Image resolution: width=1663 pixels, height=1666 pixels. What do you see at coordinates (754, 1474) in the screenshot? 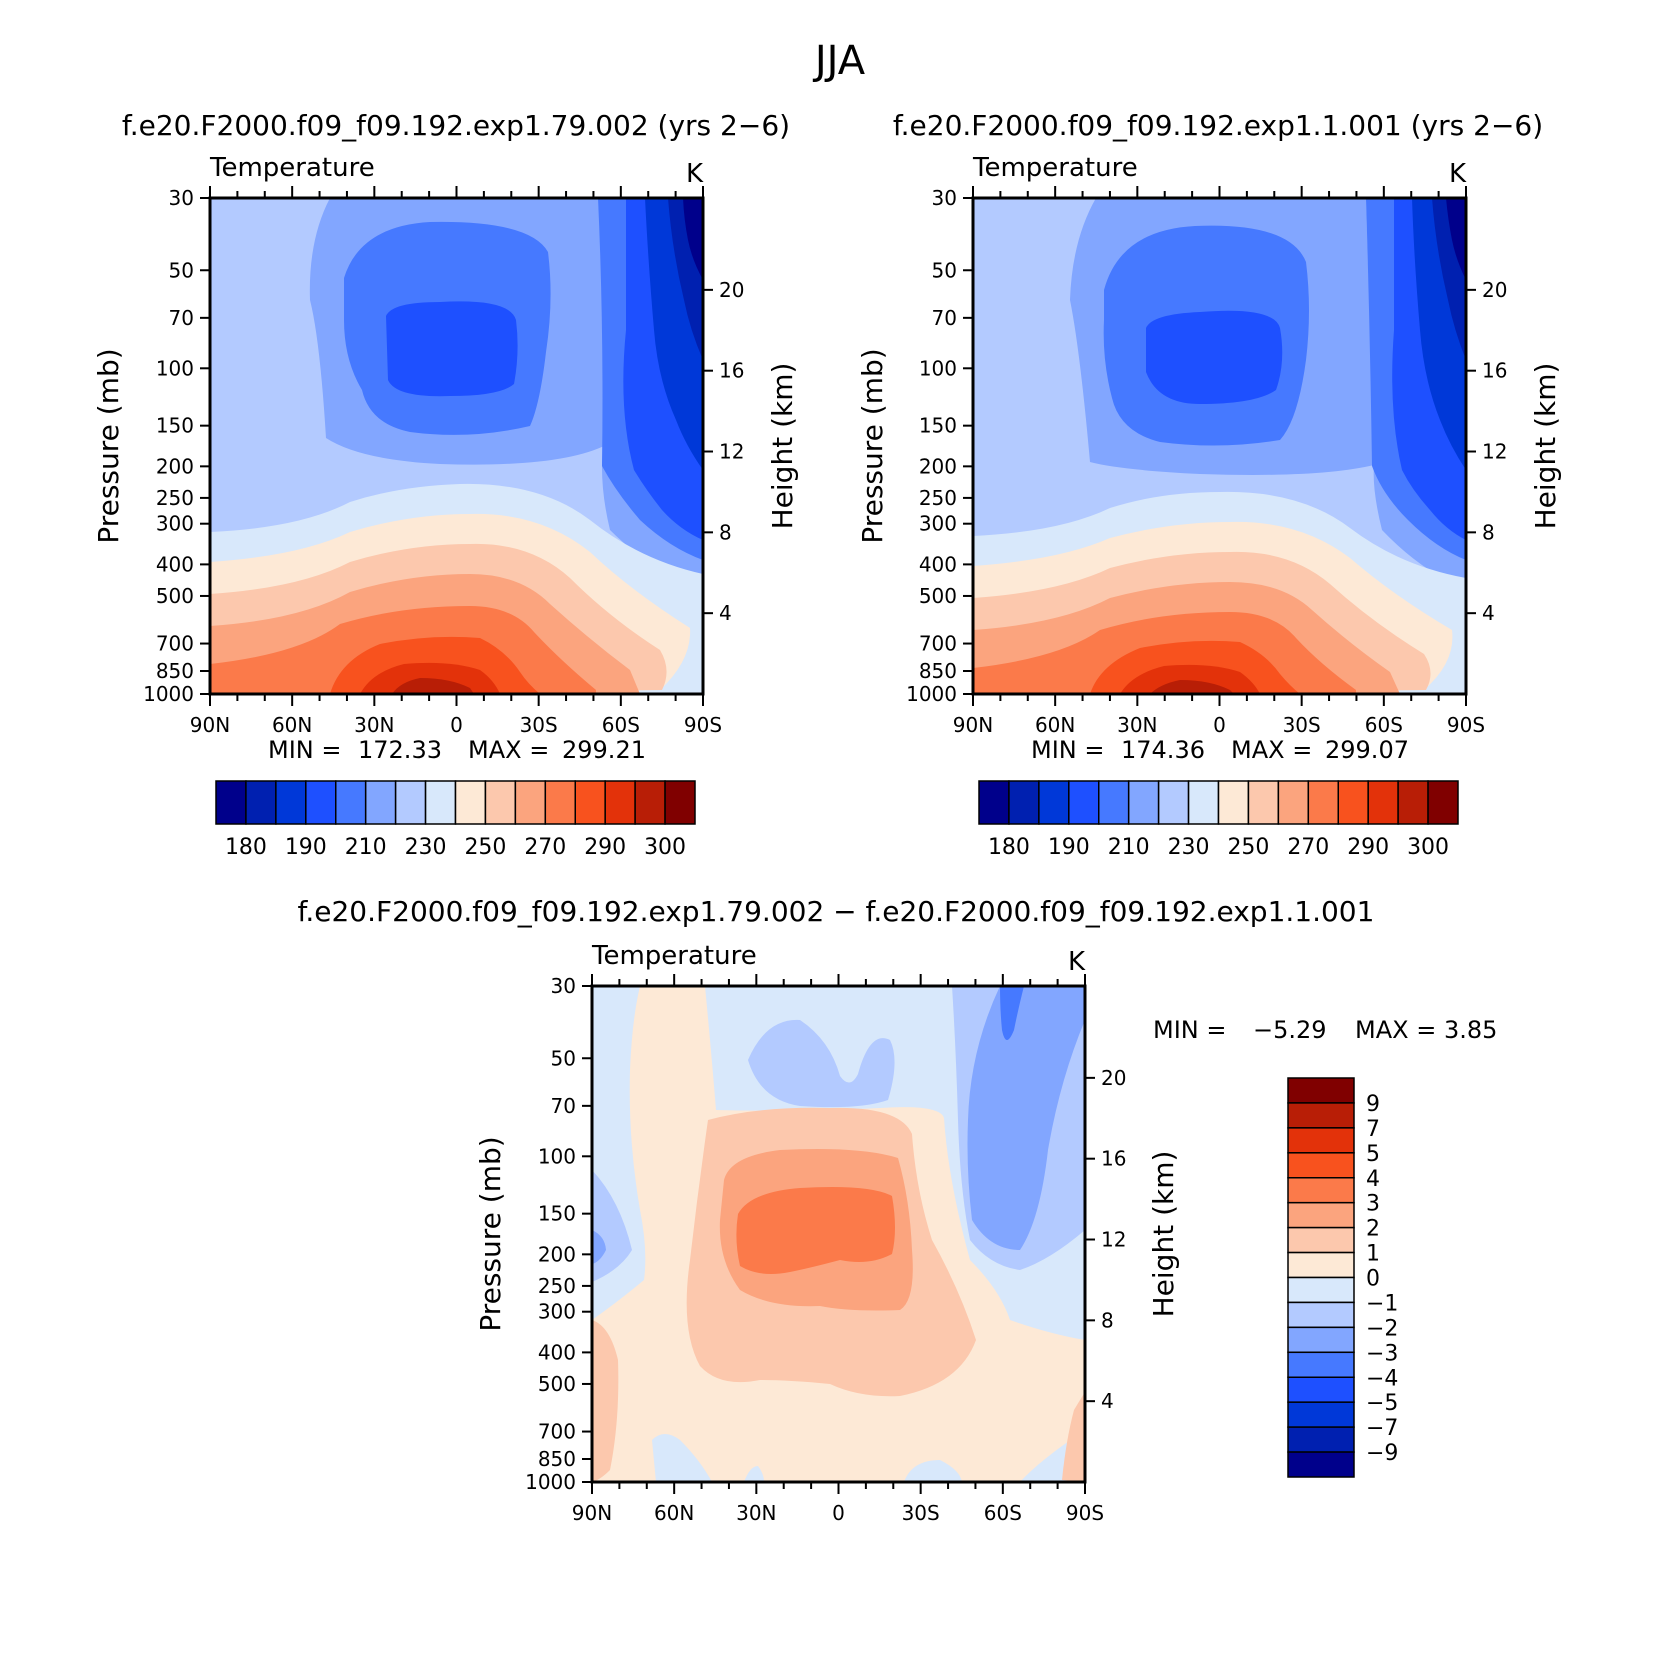
I see `panel-3-level-low-blue-c` at bounding box center [754, 1474].